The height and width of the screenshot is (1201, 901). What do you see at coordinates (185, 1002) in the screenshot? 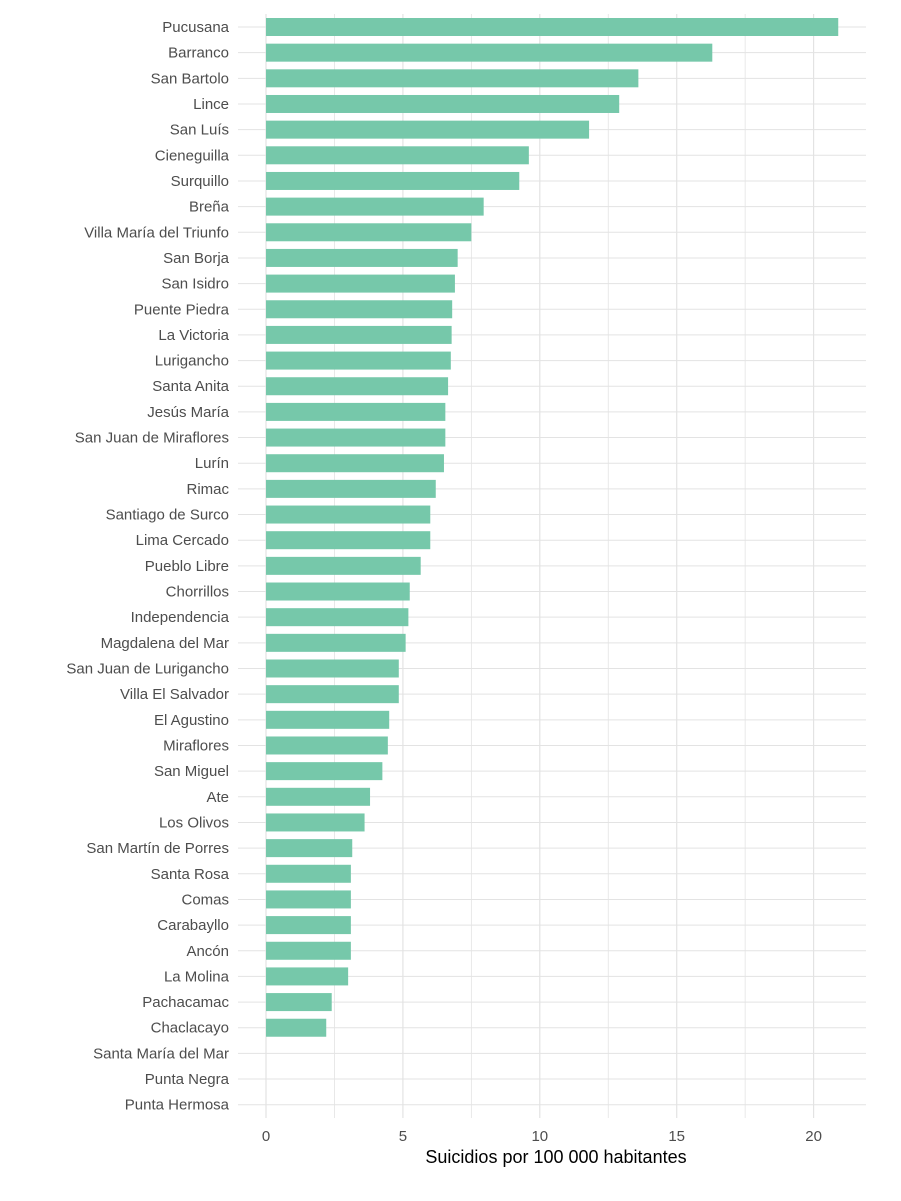
I see `category-label: Pachacamac` at bounding box center [185, 1002].